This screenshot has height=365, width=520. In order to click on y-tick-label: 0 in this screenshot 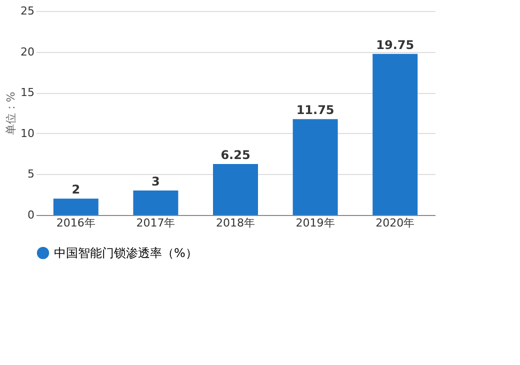, I will do `click(31, 215)`.